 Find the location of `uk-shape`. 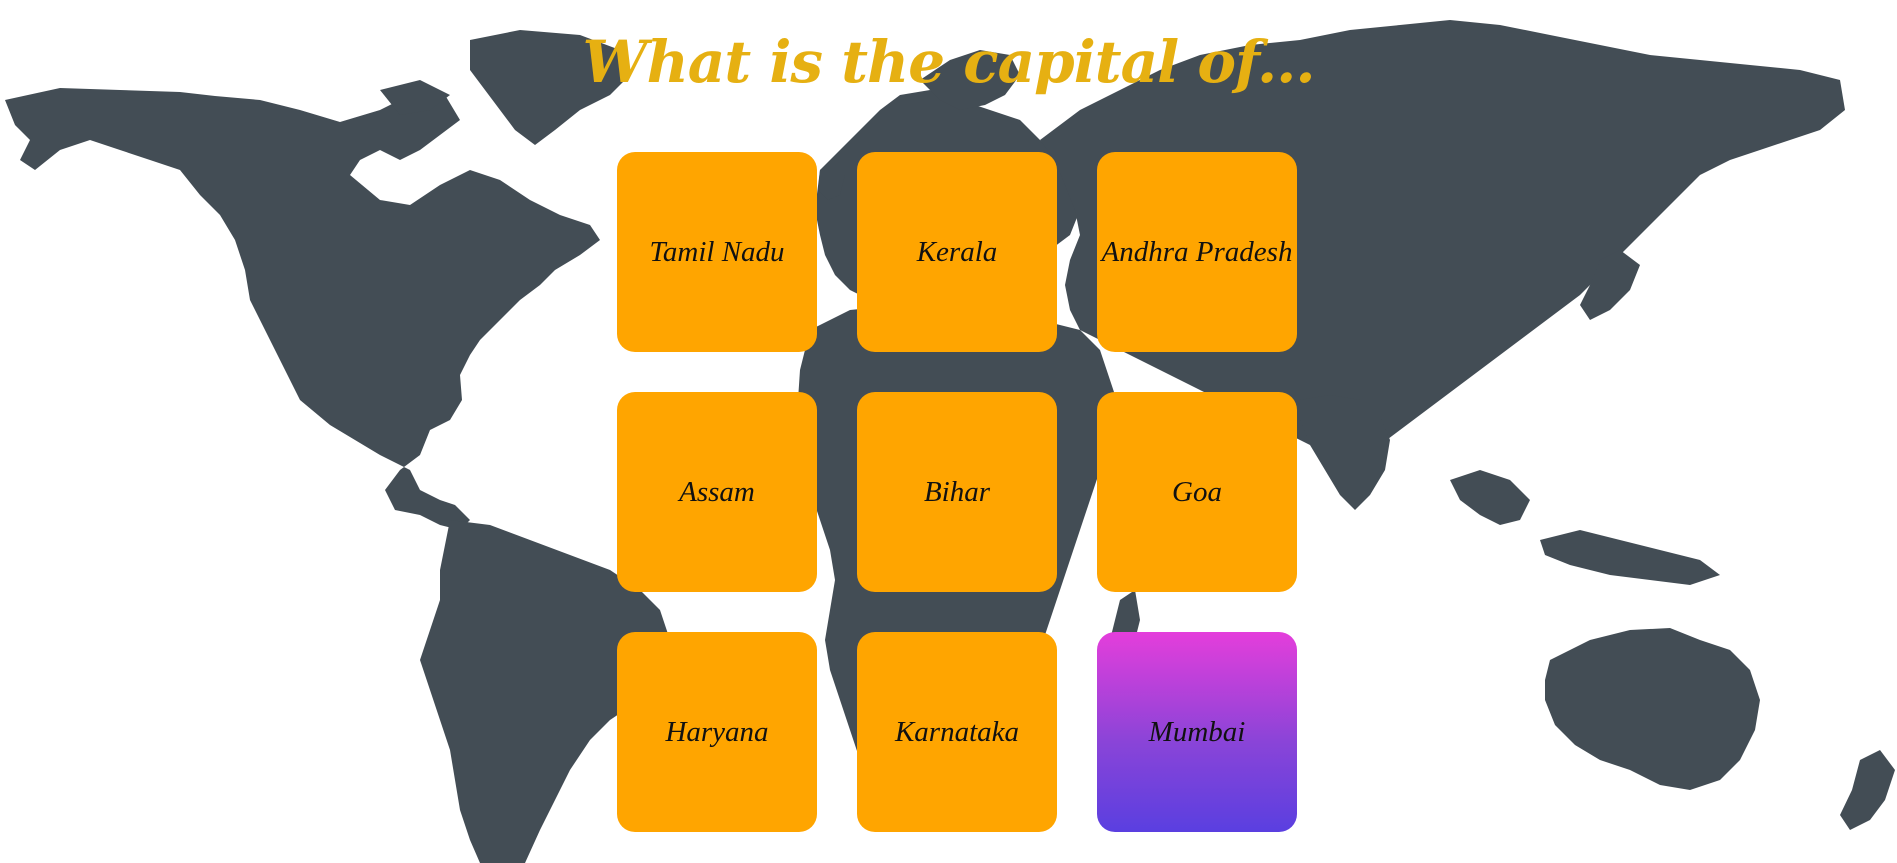

uk-shape is located at coordinates (831, 180).